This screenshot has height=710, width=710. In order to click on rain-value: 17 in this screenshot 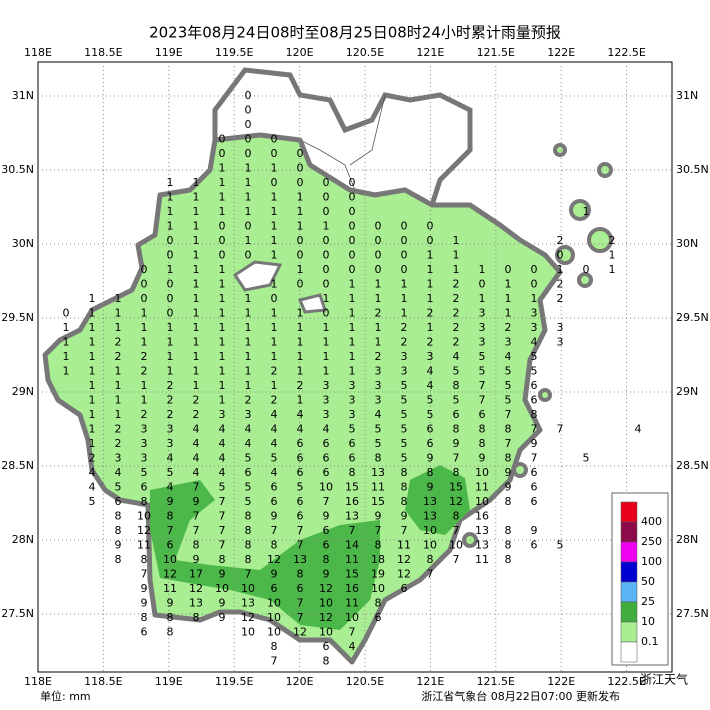, I will do `click(196, 574)`.